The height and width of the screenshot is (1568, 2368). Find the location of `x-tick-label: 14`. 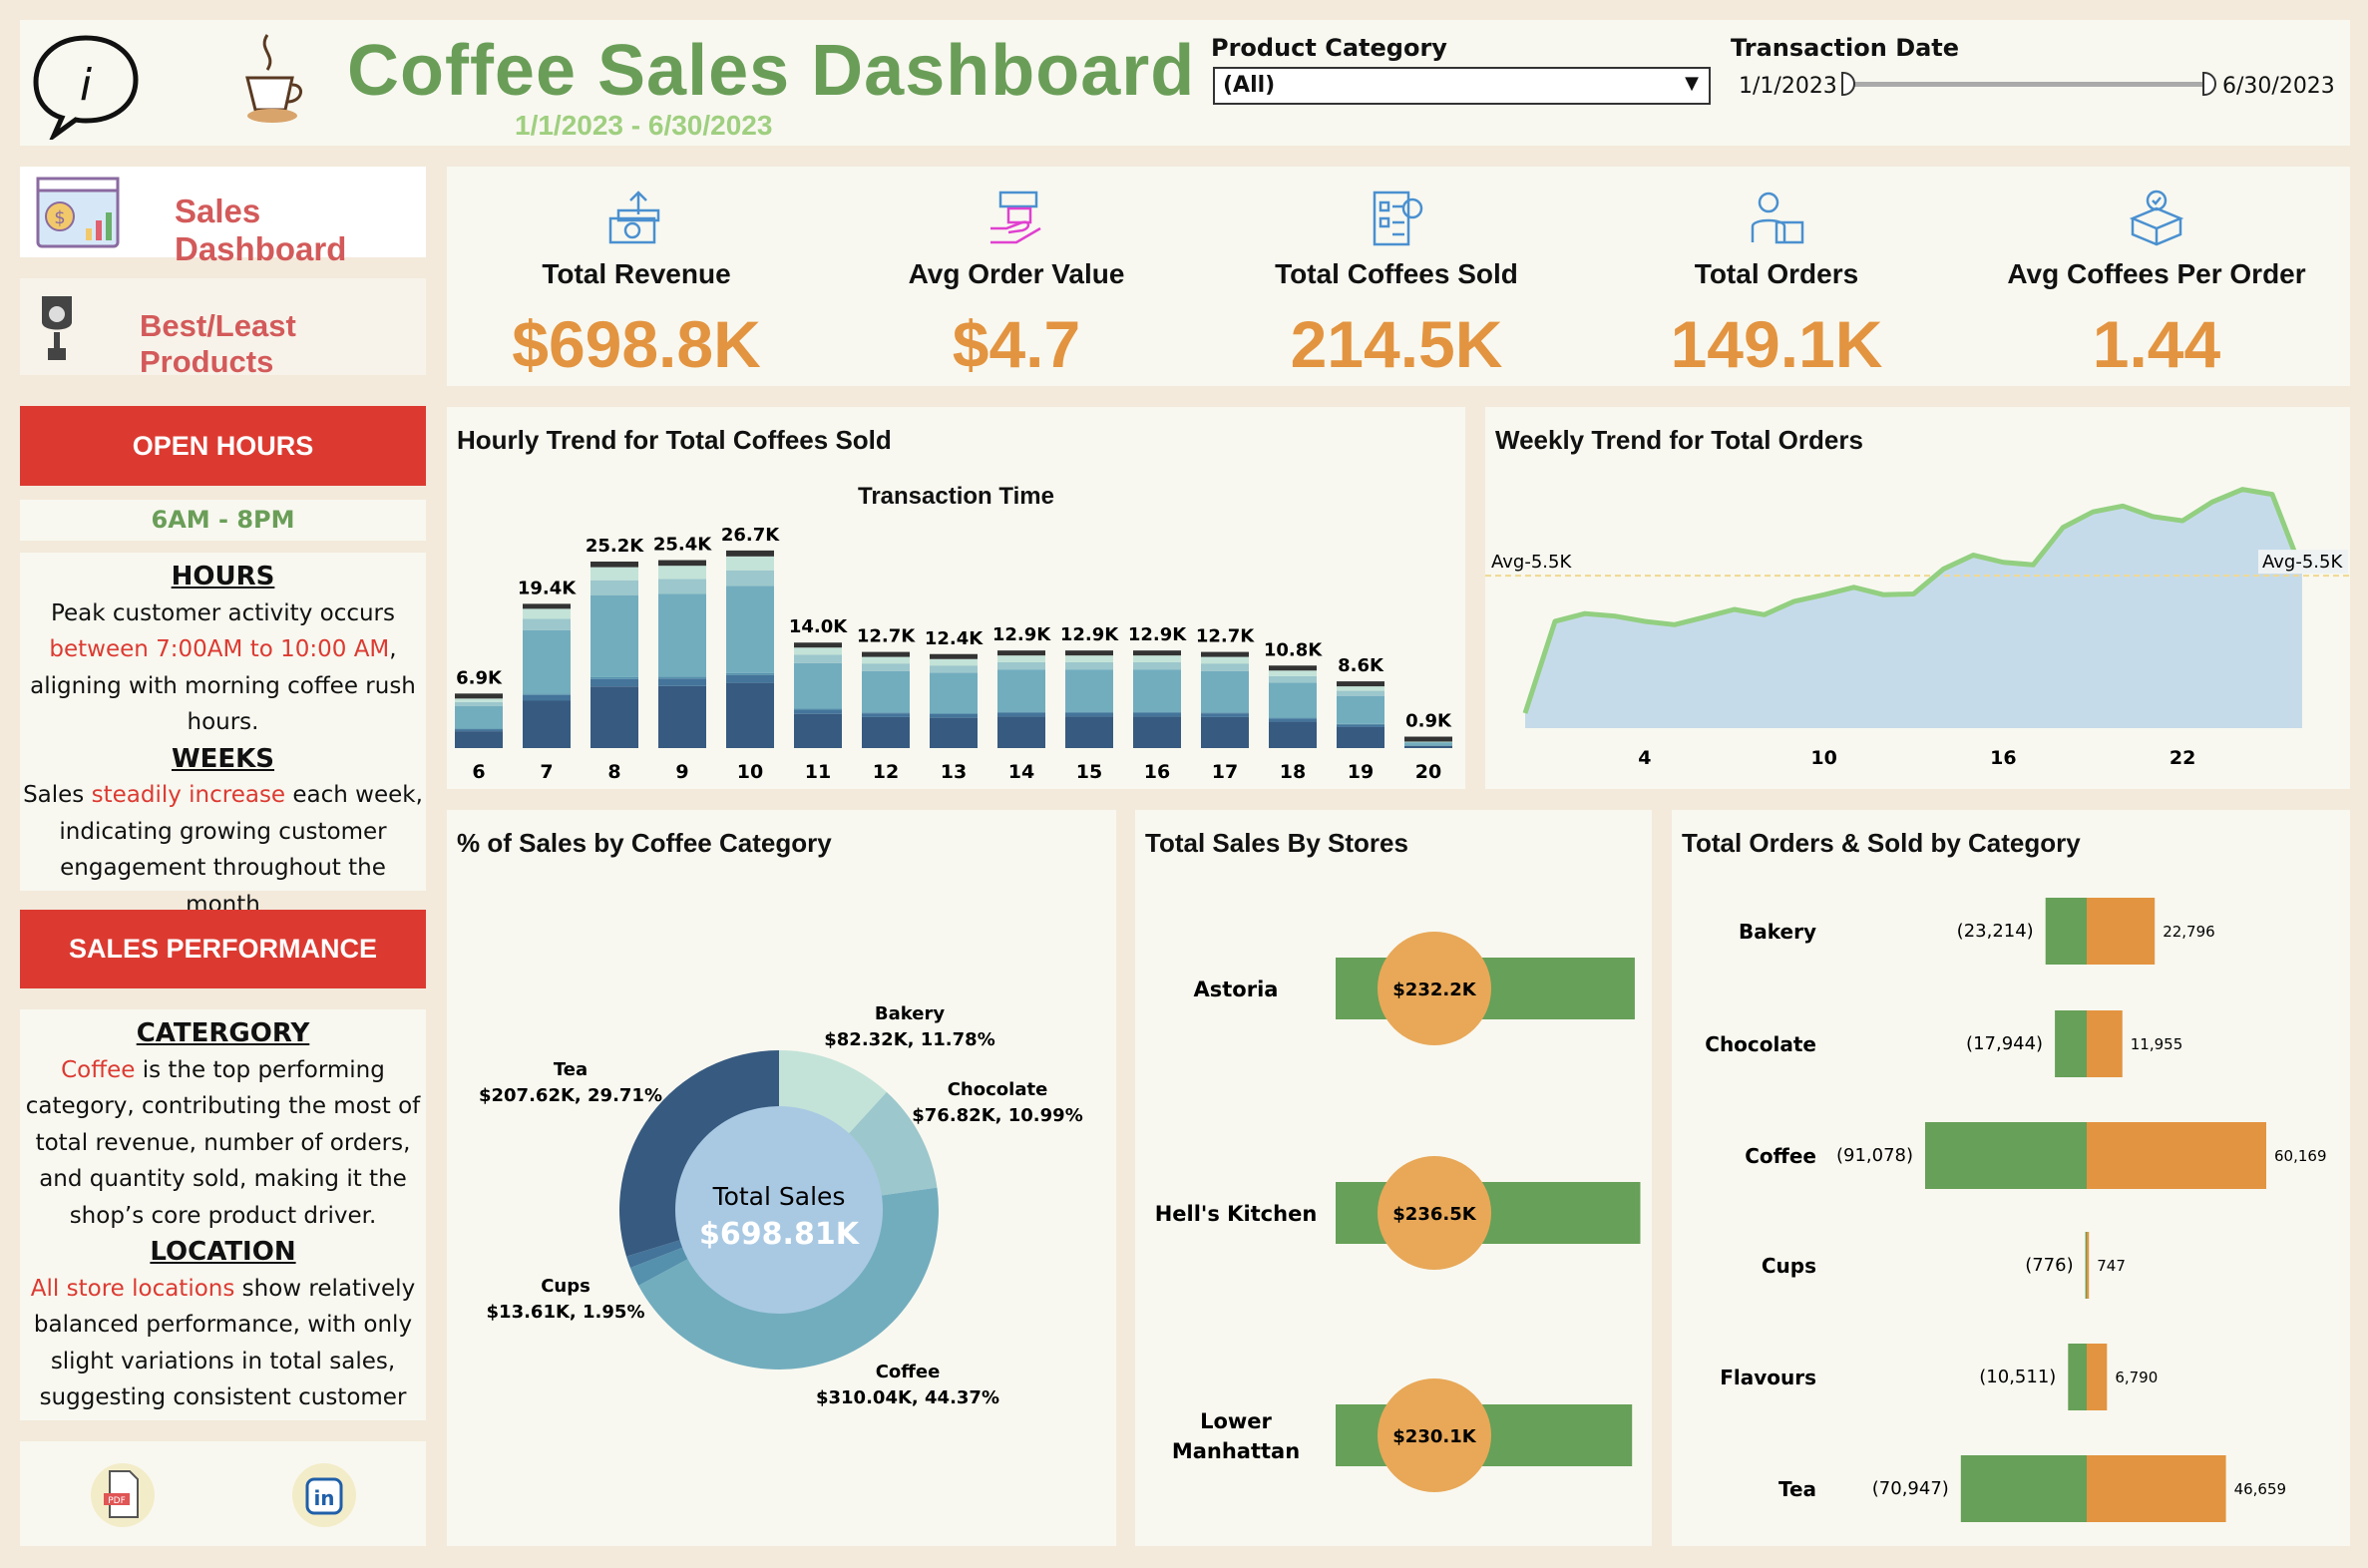

x-tick-label: 14 is located at coordinates (1021, 772).